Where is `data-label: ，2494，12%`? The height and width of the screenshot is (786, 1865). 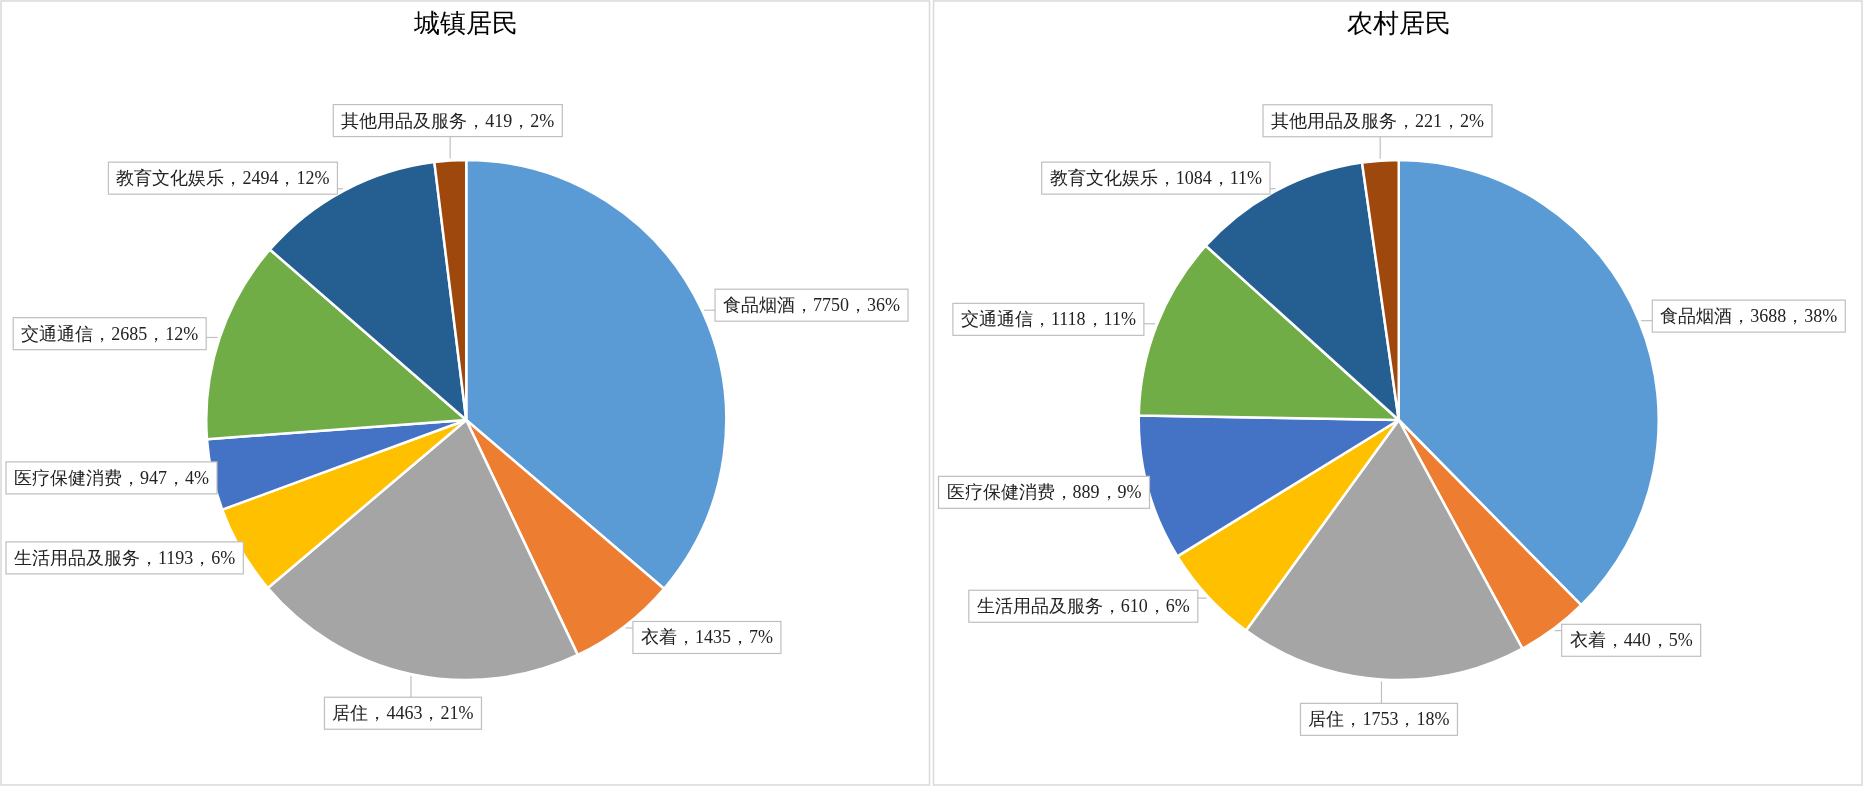 data-label: ，2494，12% is located at coordinates (277, 178).